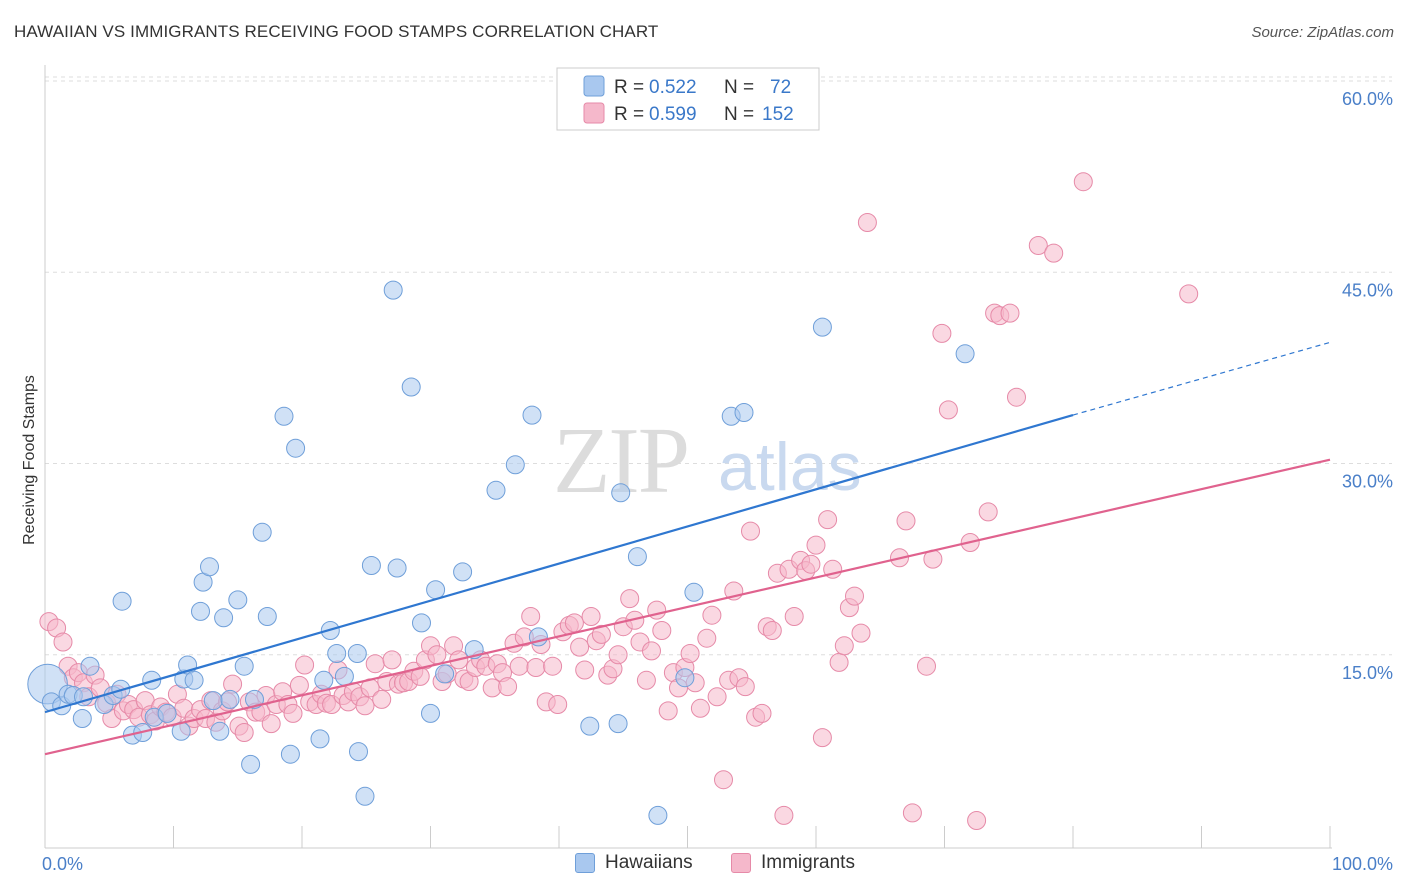  I want to click on x-tick-label-max: 100.0%, so click(1362, 864).